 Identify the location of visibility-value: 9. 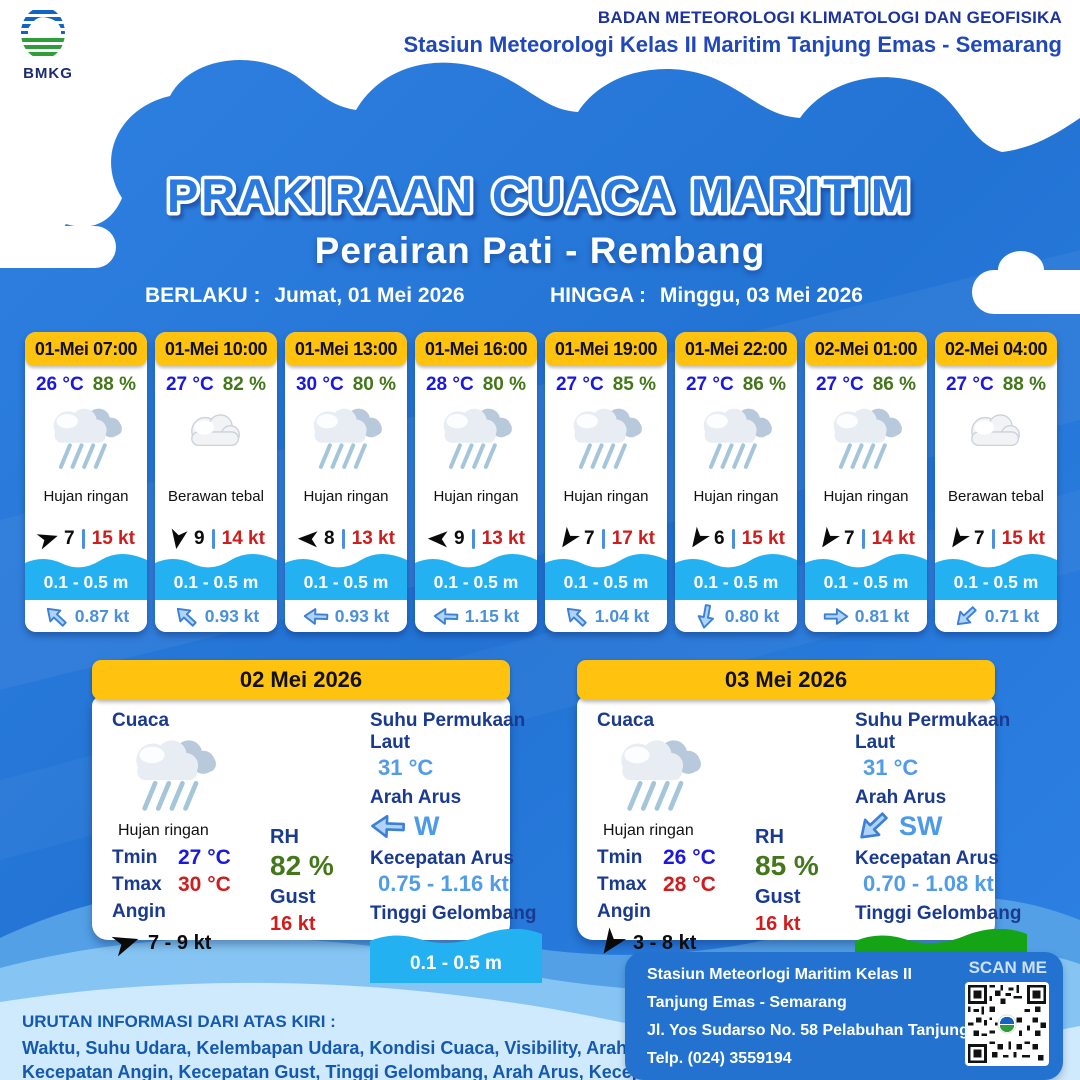
(199, 538).